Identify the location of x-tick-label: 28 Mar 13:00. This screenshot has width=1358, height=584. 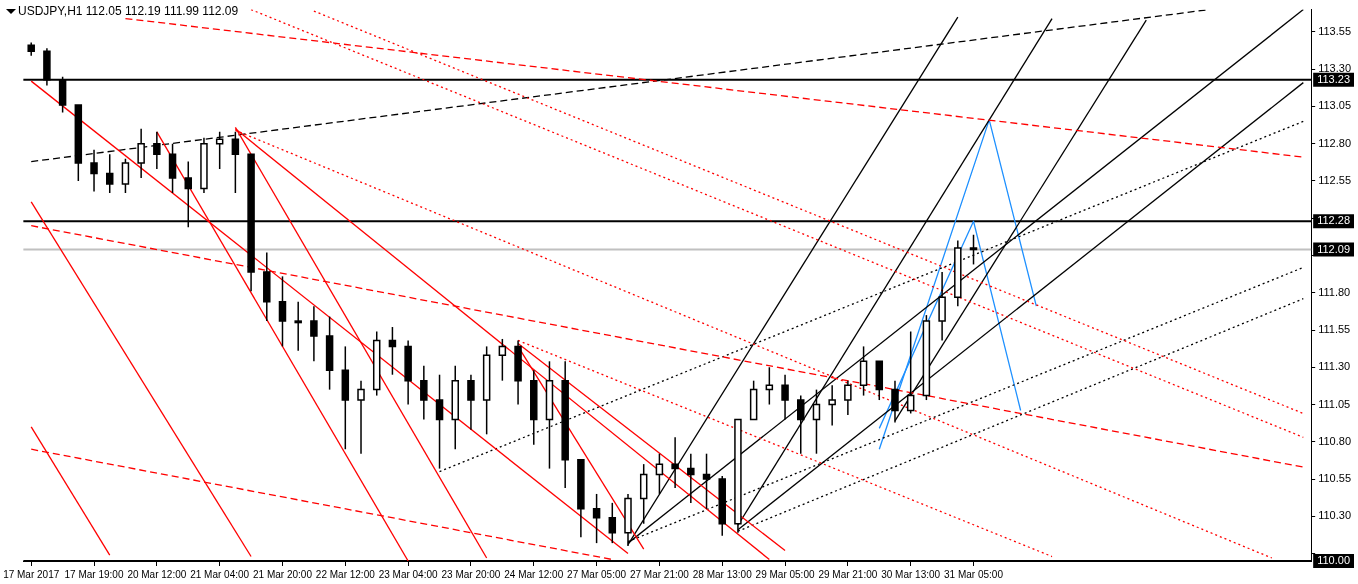
(722, 574).